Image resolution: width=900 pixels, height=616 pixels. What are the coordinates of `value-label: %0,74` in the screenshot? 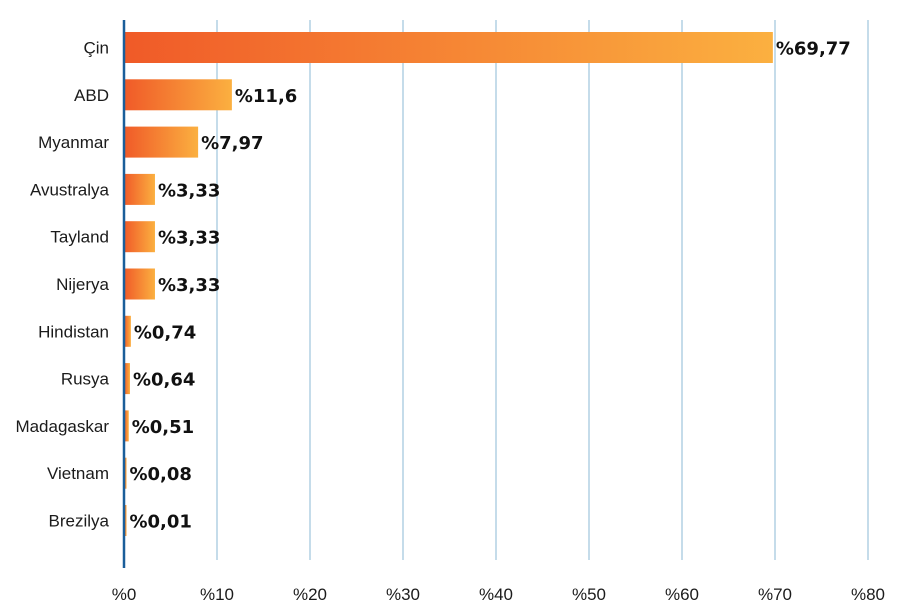 It's located at (165, 332).